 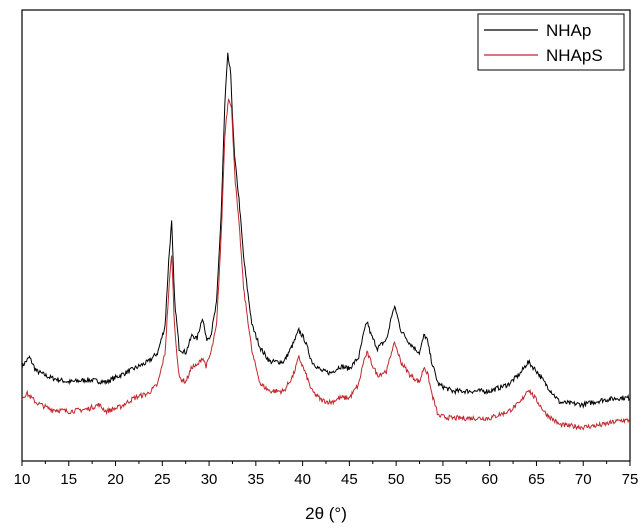 What do you see at coordinates (115, 479) in the screenshot?
I see `x-tick-label: 20` at bounding box center [115, 479].